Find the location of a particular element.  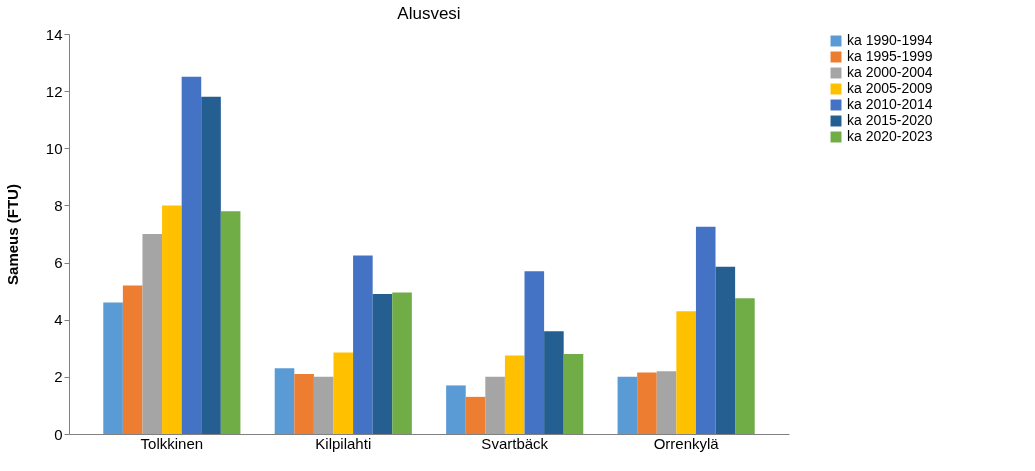

y-tick-label: 8 is located at coordinates (58, 205).